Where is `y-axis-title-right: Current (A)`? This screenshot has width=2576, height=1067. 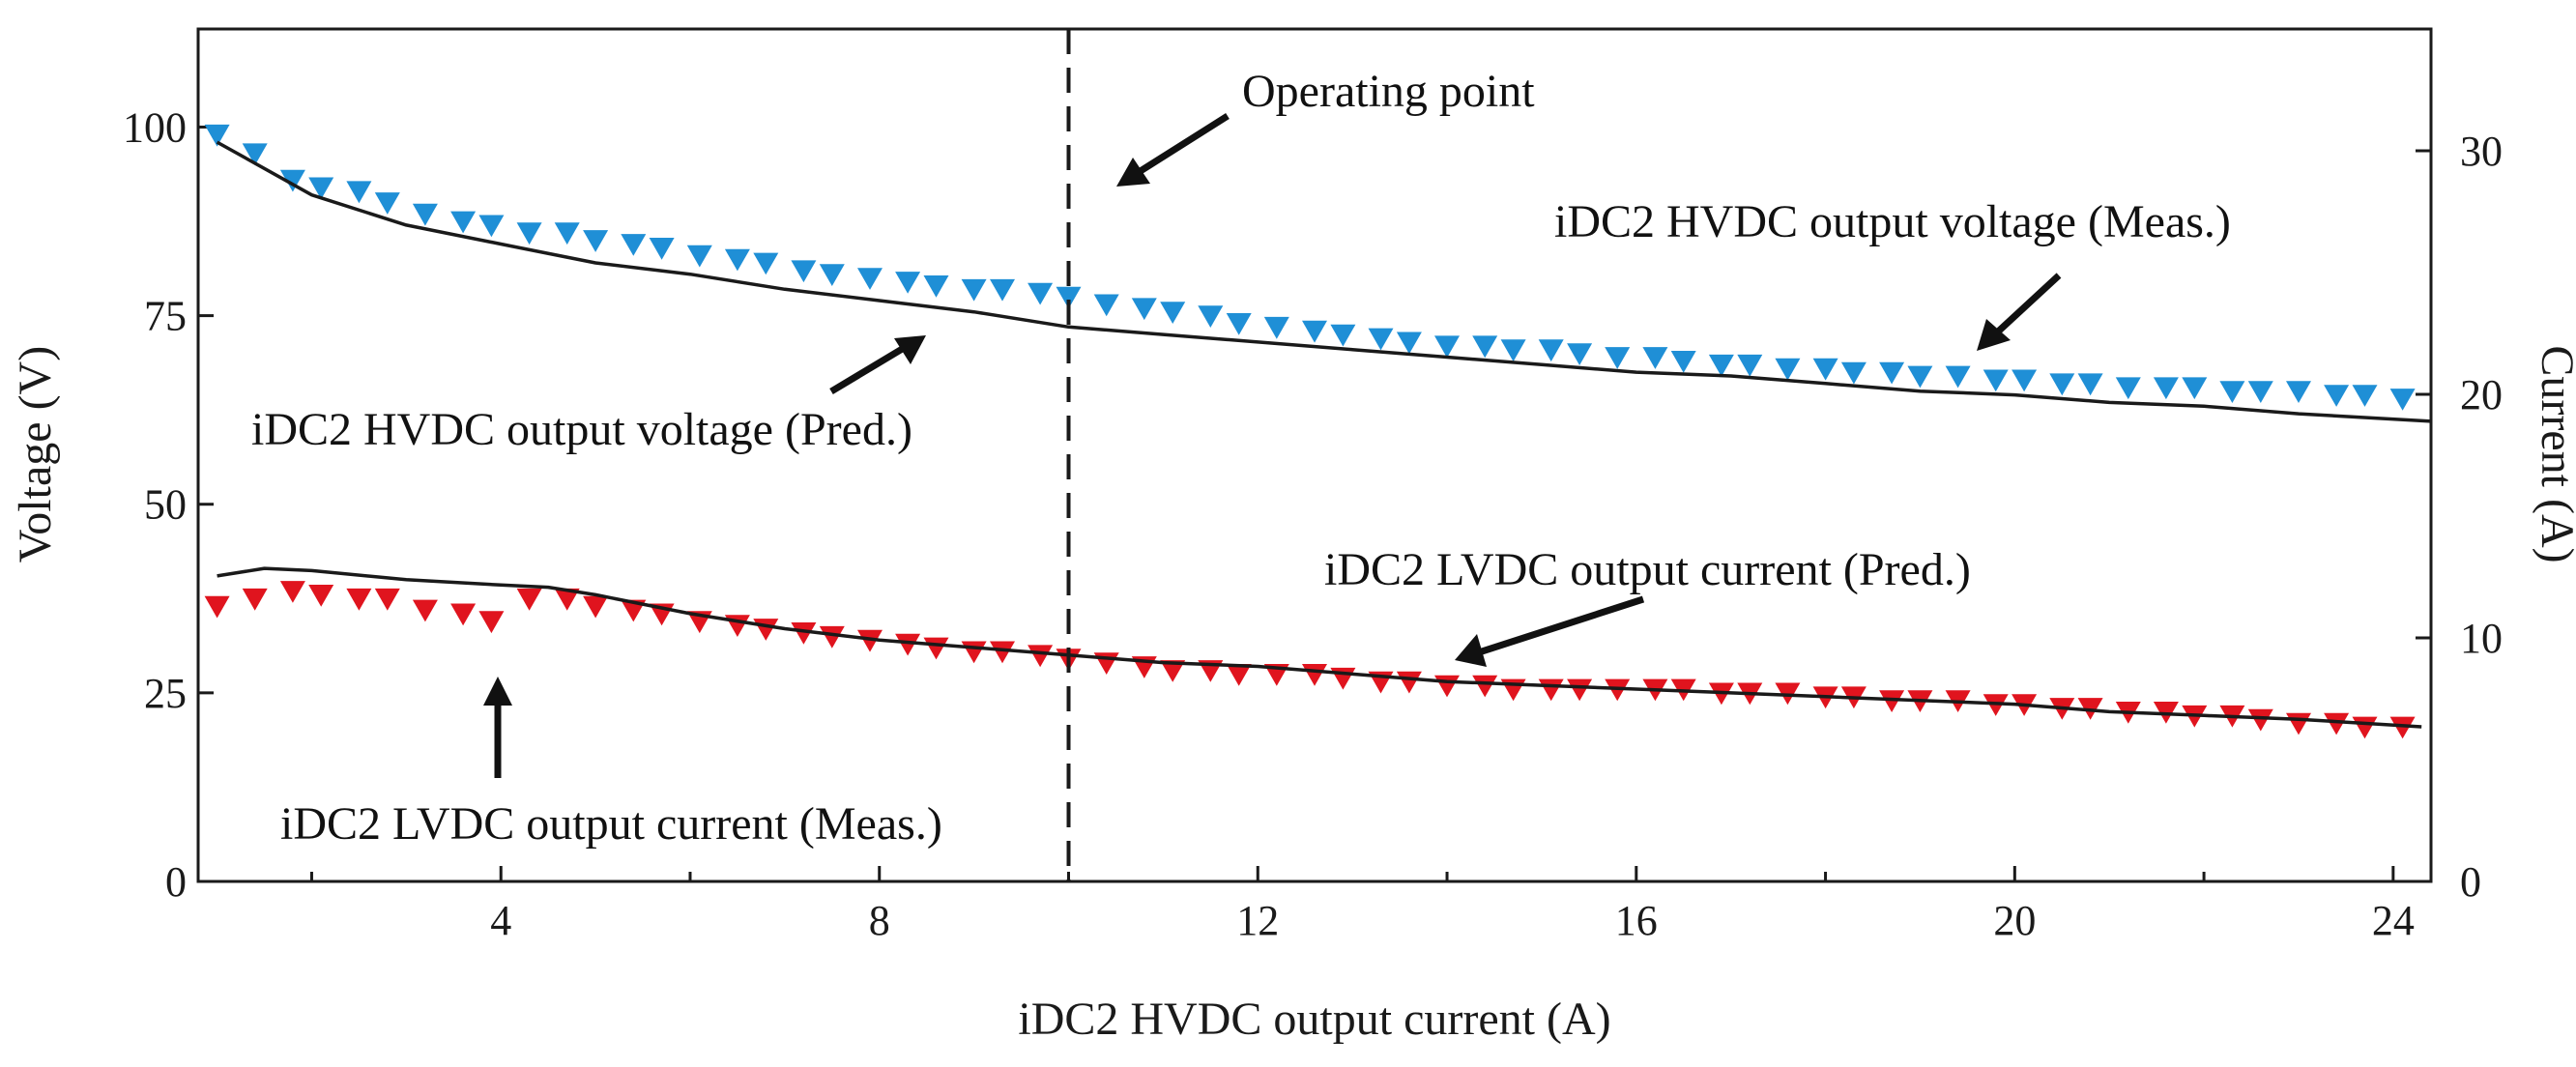
y-axis-title-right: Current (A) is located at coordinates (2554, 453).